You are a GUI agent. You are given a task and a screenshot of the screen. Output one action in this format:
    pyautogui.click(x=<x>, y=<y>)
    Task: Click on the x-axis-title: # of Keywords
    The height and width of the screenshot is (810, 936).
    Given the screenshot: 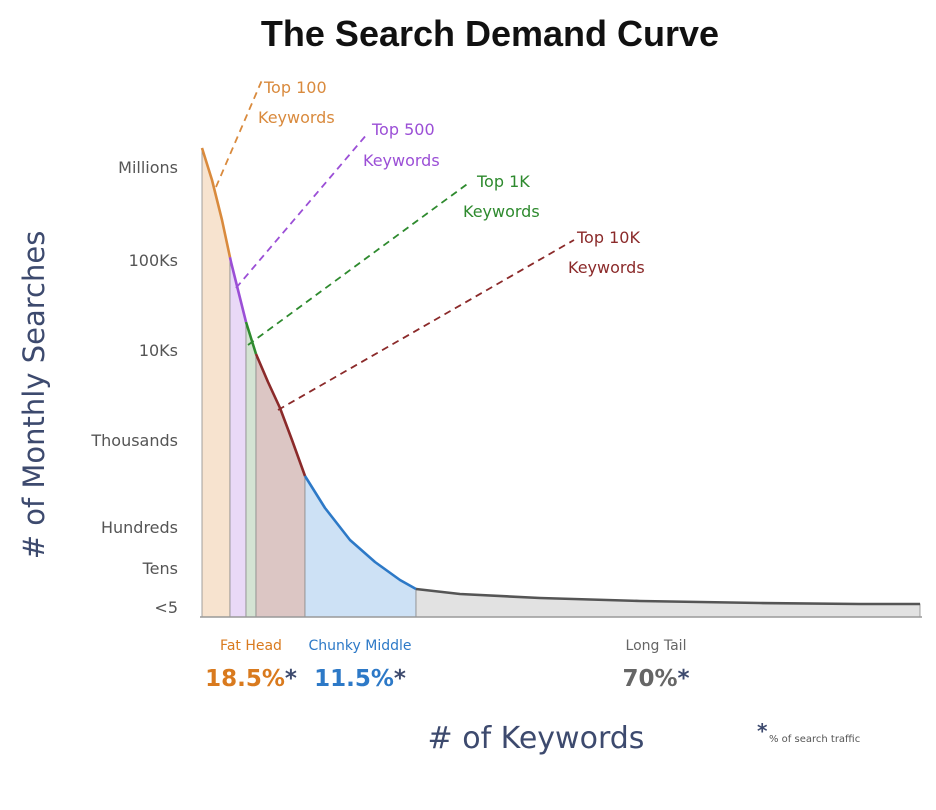 What is the action you would take?
    pyautogui.click(x=536, y=738)
    